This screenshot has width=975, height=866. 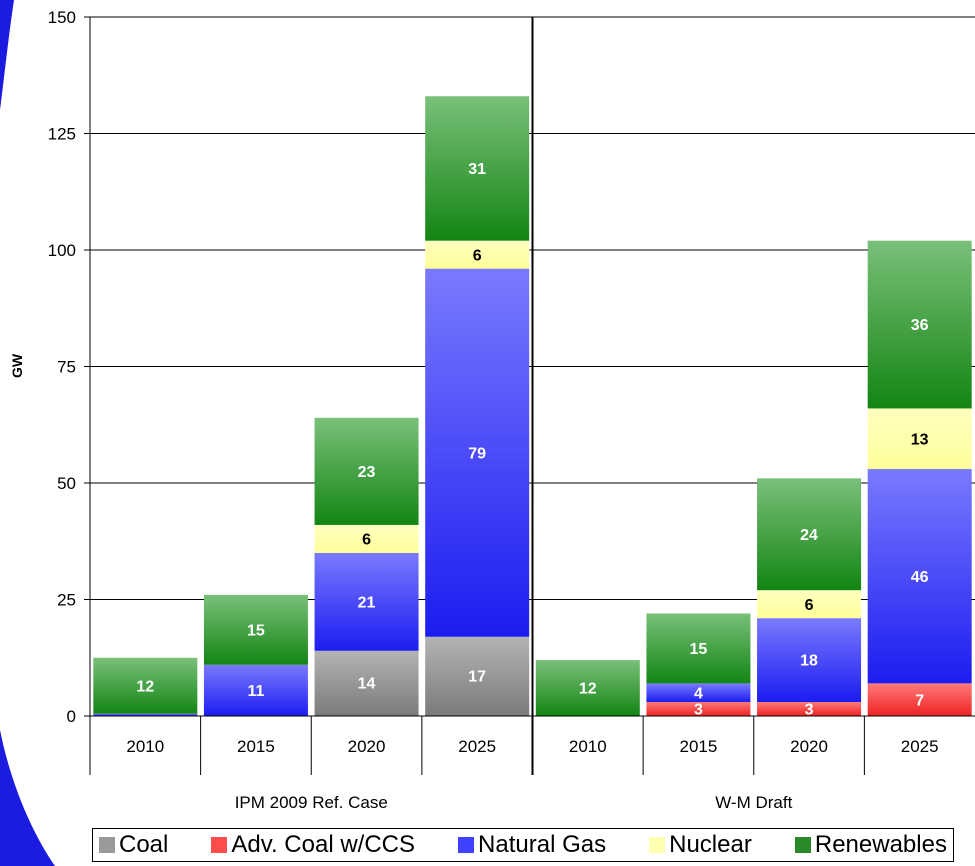 I want to click on y-axis-title: GW, so click(x=17, y=365).